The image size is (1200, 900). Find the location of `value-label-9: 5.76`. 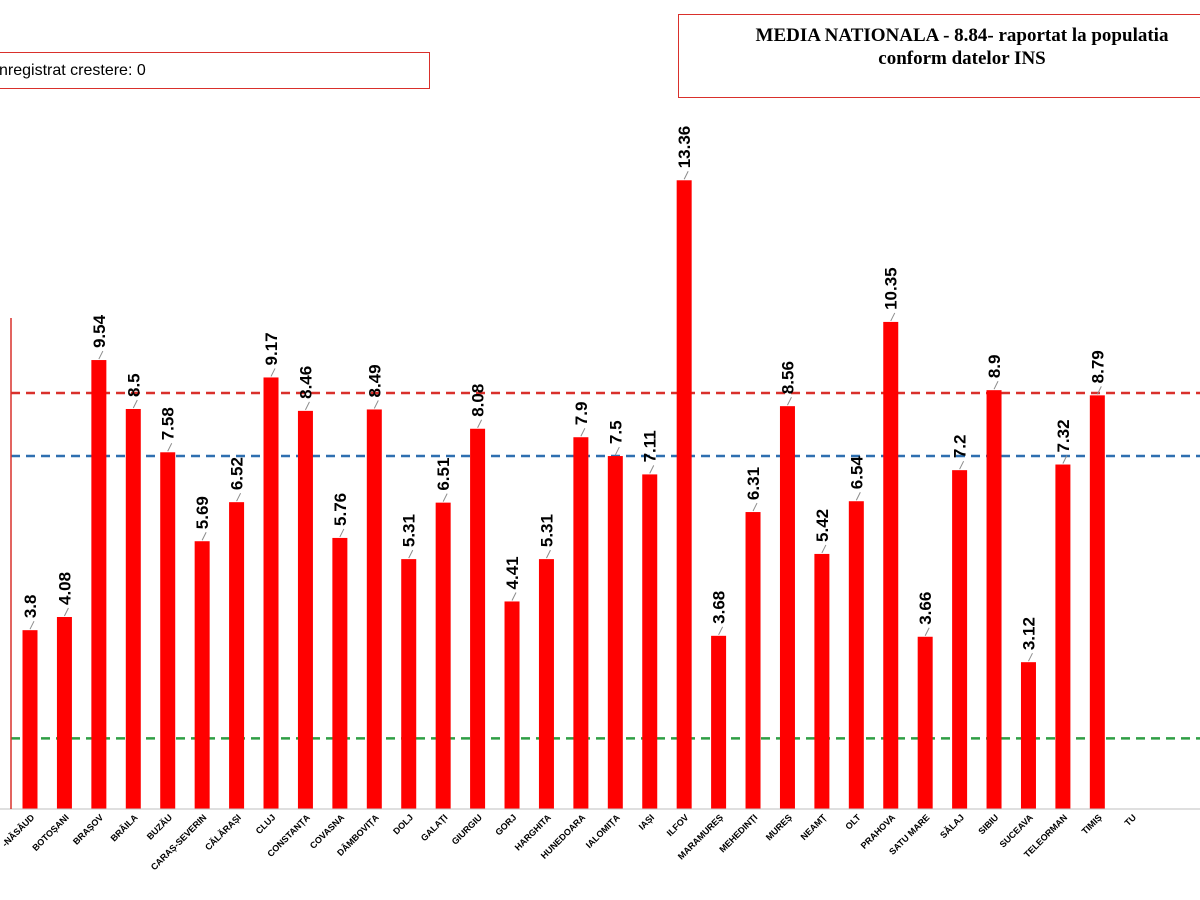

value-label-9: 5.76 is located at coordinates (340, 509).